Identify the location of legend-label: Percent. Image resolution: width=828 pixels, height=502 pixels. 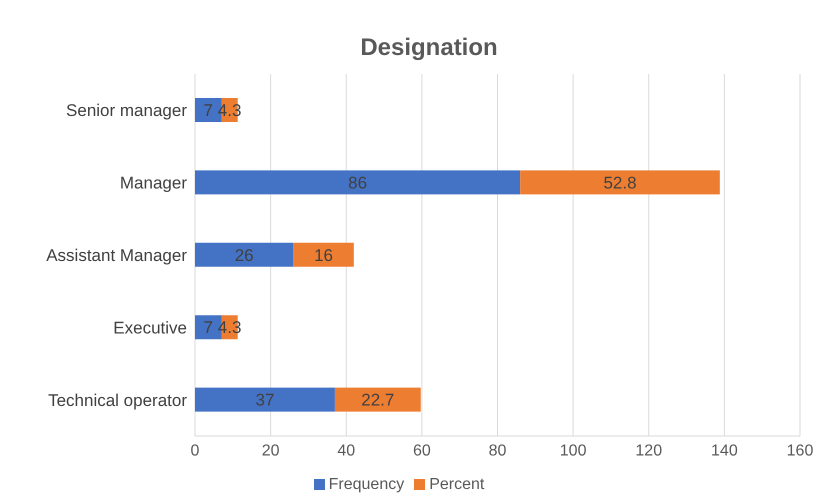
(456, 484).